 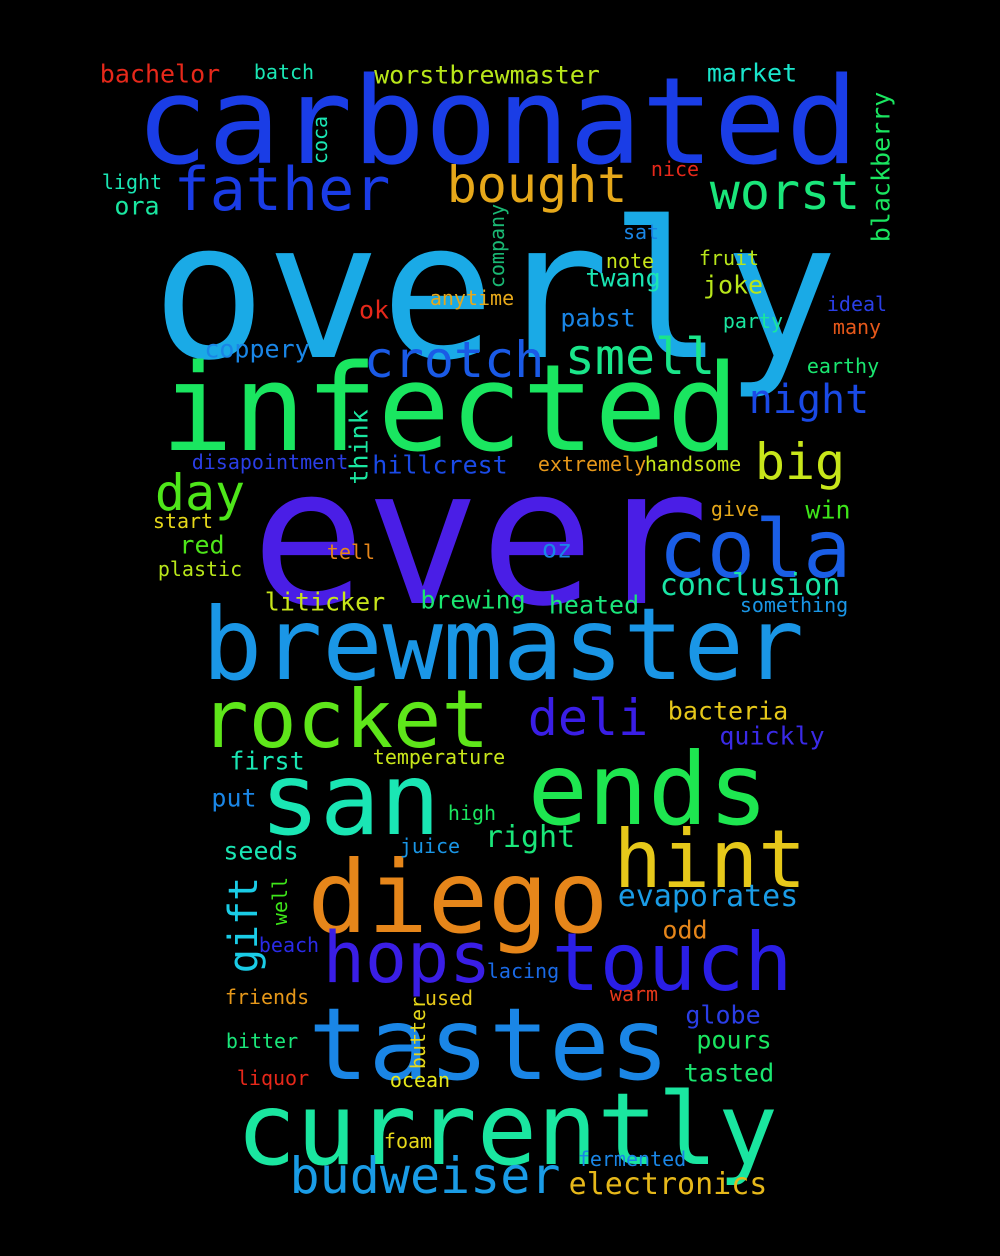 I want to click on word-bought: bought, so click(x=537, y=185).